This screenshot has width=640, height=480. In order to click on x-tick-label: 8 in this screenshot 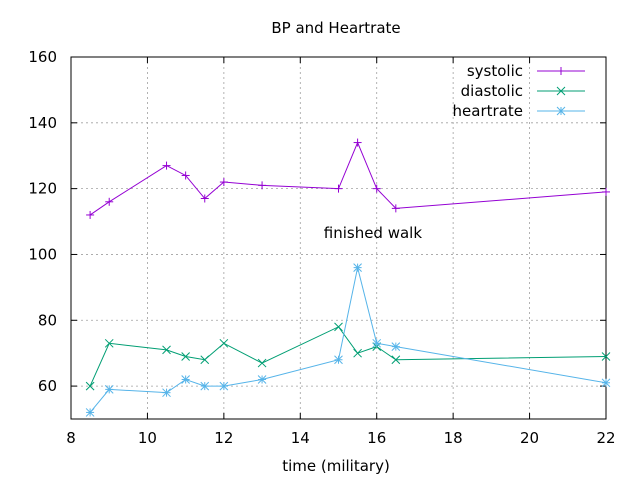, I will do `click(71, 438)`.